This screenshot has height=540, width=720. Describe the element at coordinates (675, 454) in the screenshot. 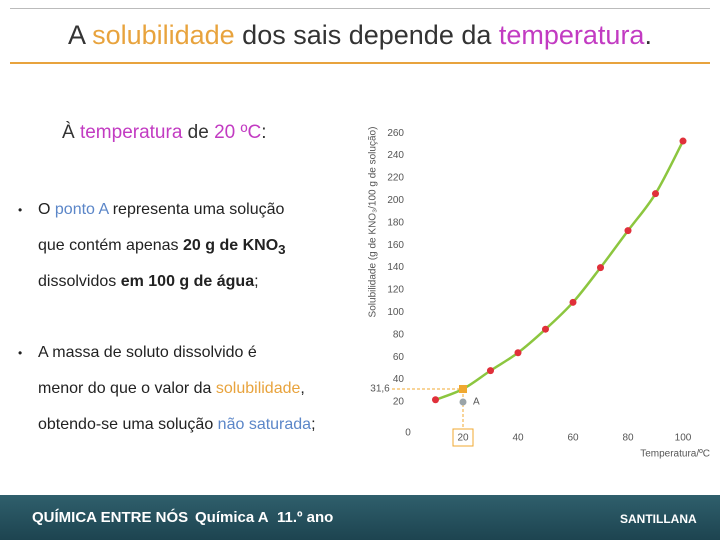

I see `x-axis-label: Temperatura/ºC` at that location.